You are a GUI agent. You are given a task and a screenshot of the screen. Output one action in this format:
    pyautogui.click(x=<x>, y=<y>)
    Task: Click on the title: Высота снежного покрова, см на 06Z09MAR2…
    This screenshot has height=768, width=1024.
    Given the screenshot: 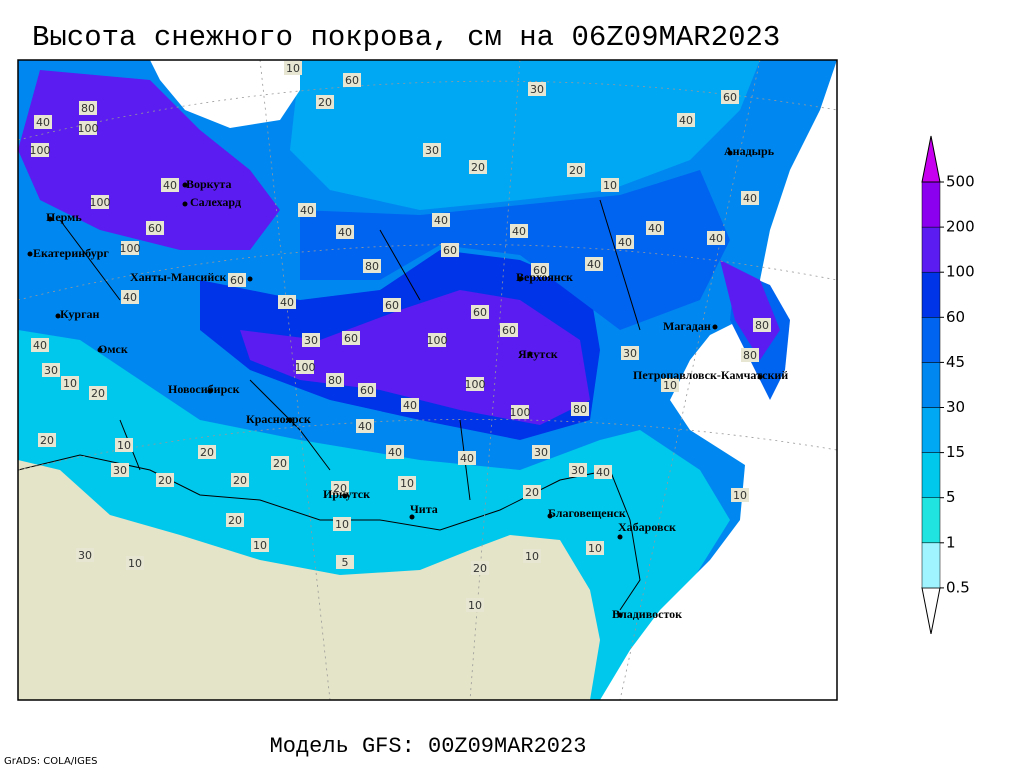 What is the action you would take?
    pyautogui.click(x=406, y=37)
    